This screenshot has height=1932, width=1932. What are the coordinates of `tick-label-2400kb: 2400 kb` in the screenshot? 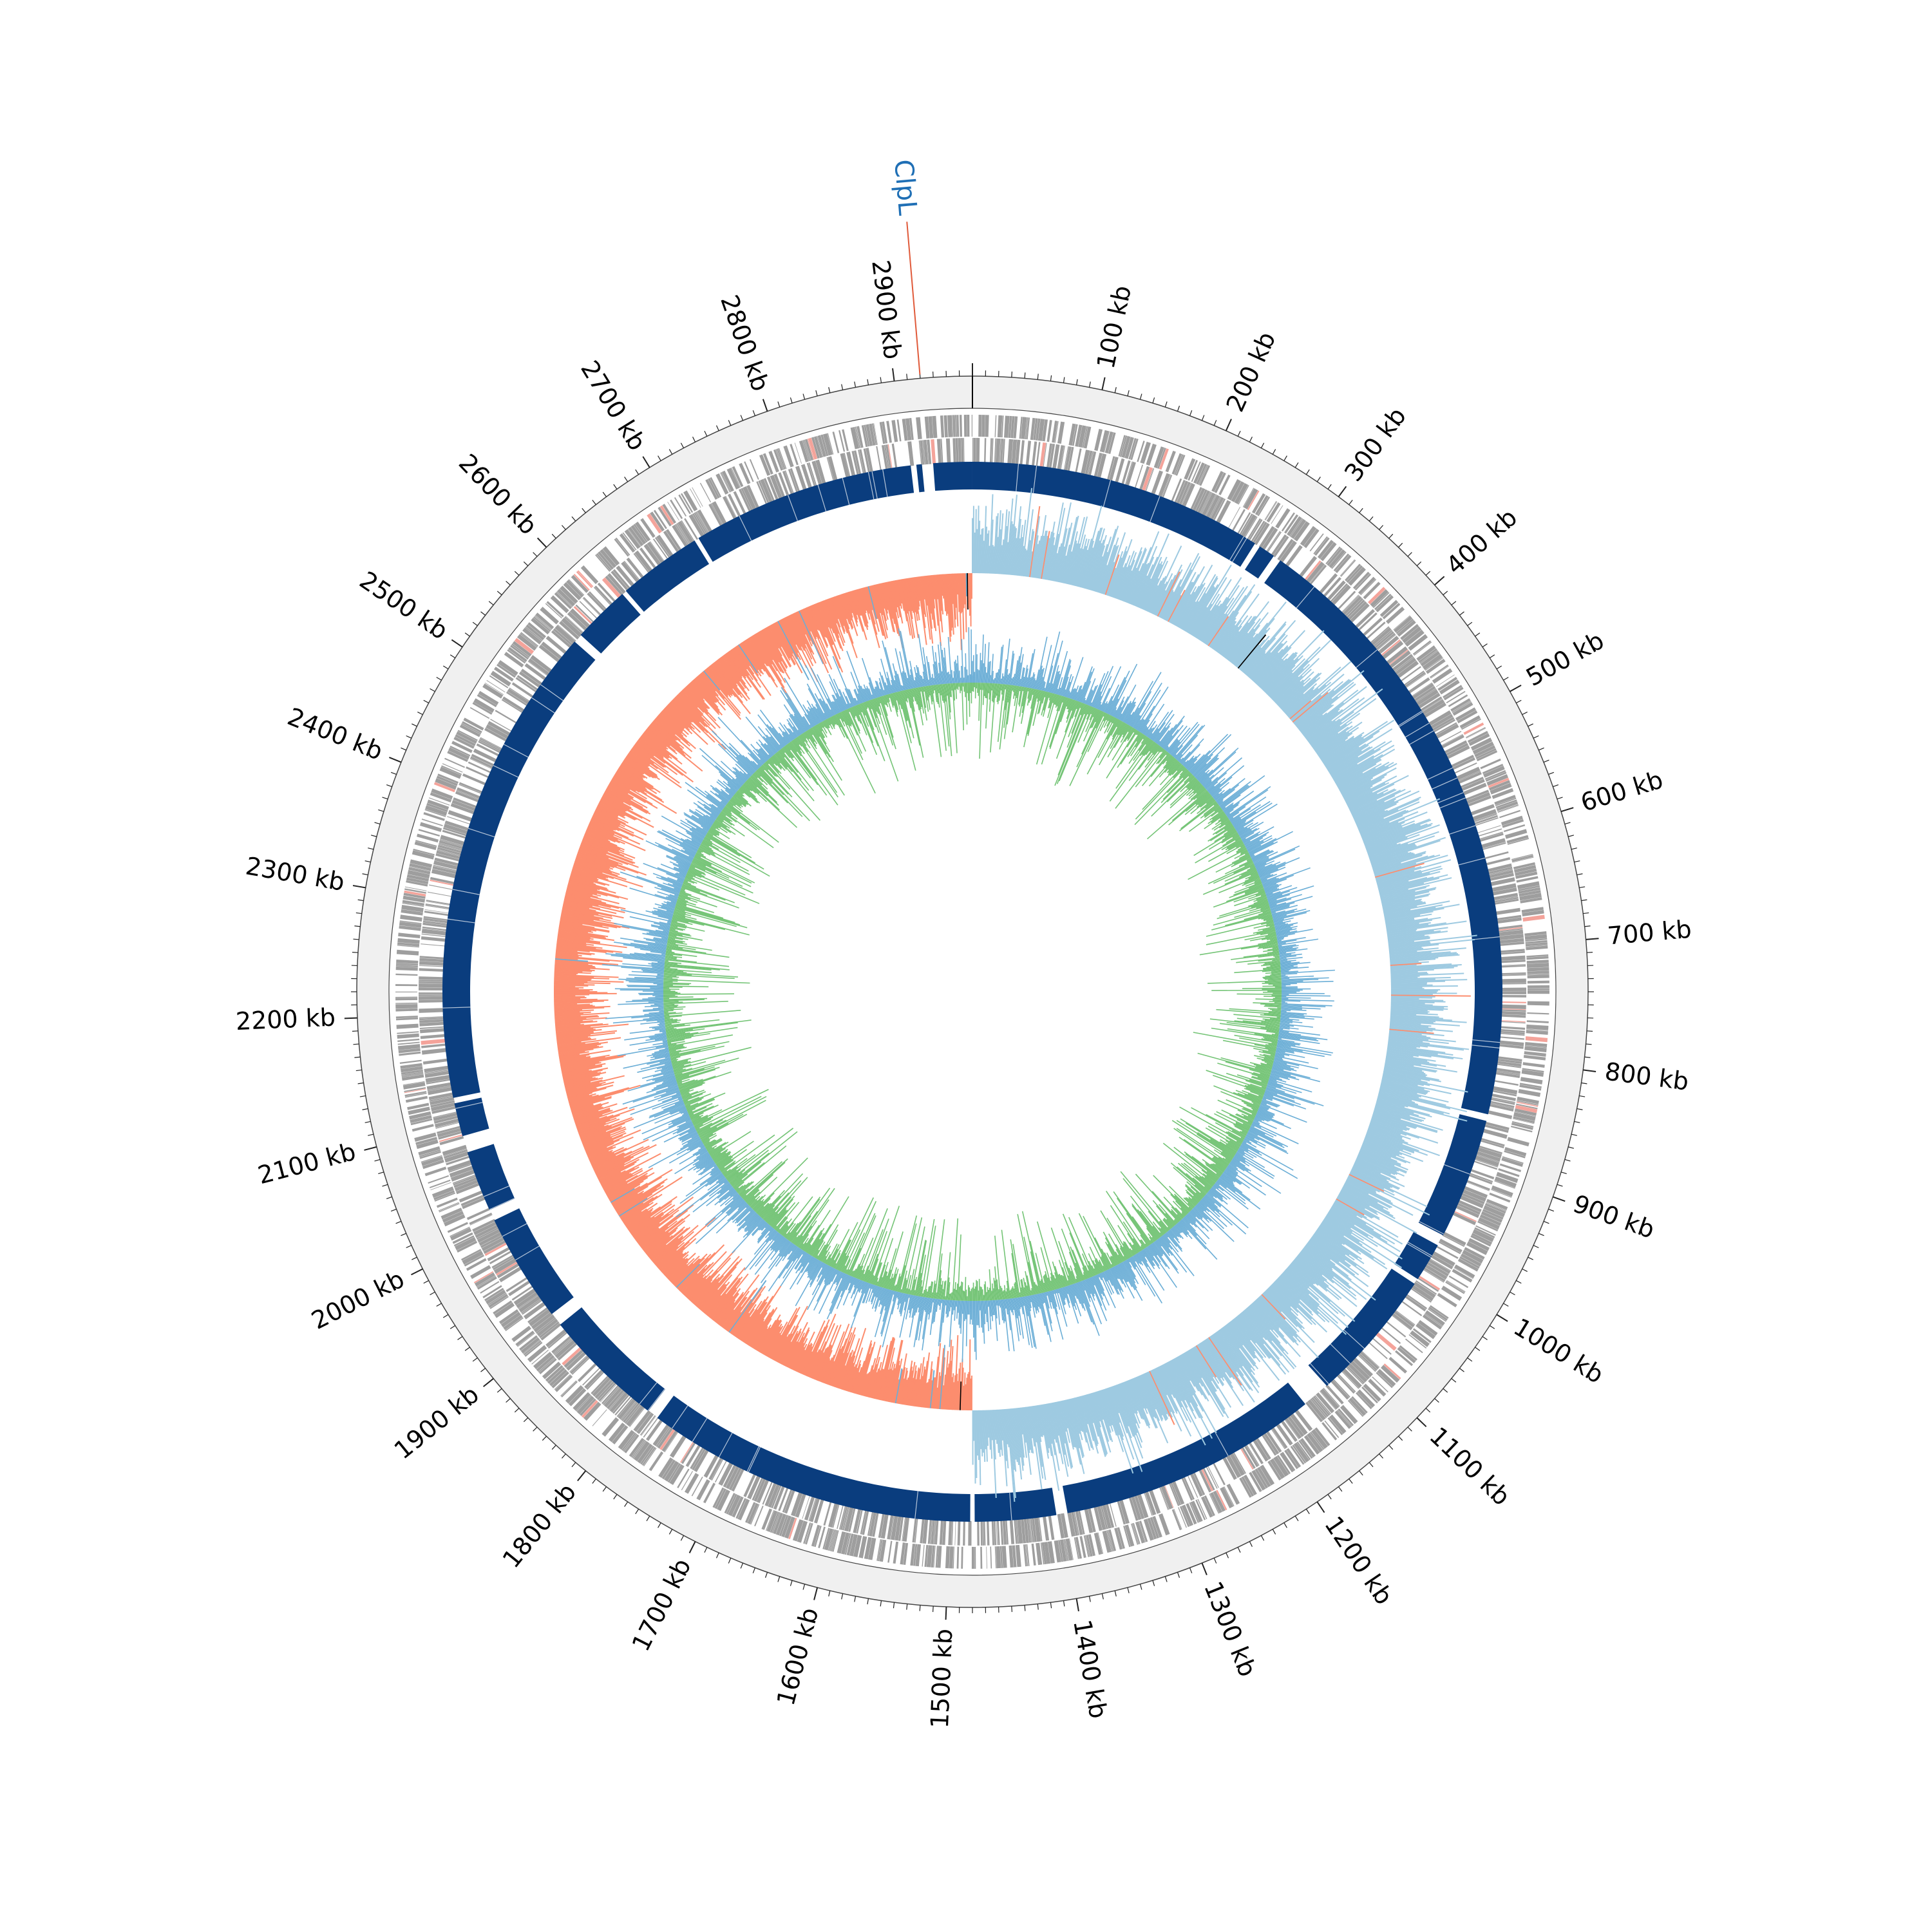 It's located at (334, 734).